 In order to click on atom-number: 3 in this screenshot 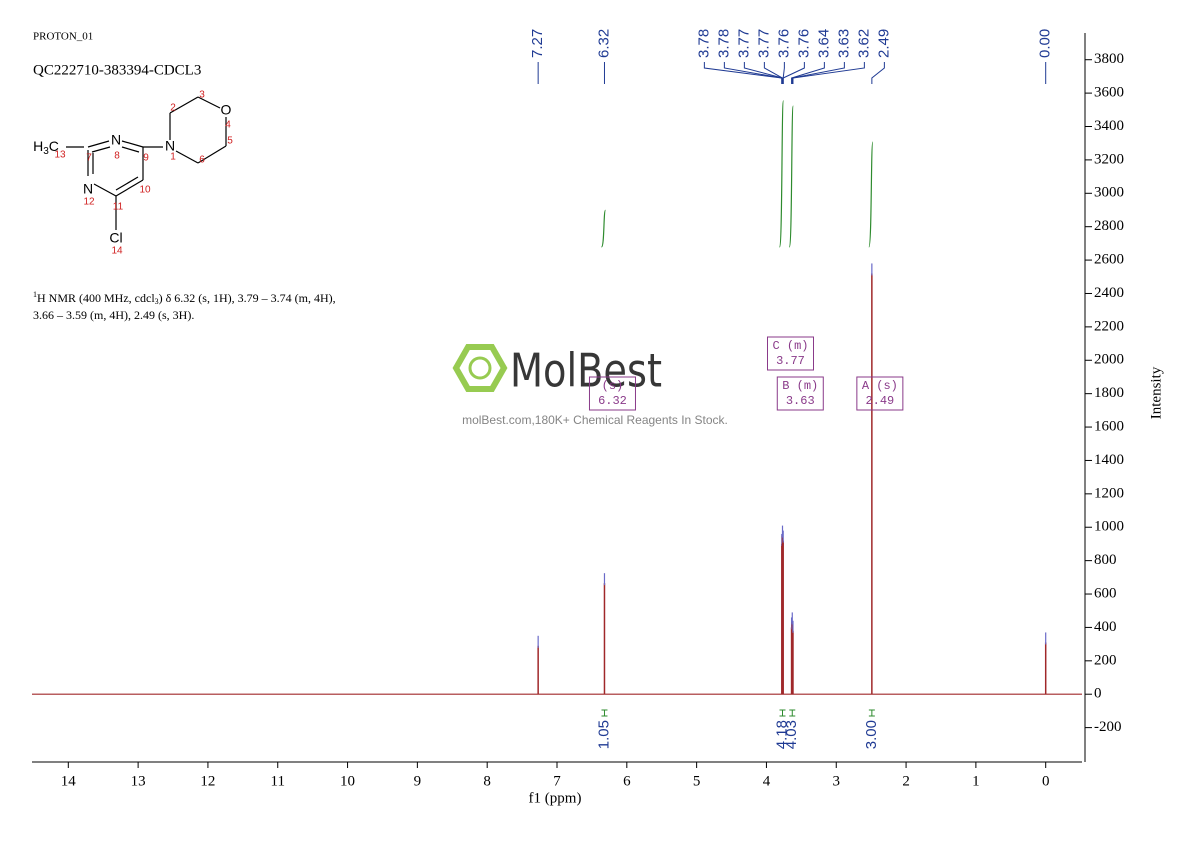, I will do `click(202, 95)`.